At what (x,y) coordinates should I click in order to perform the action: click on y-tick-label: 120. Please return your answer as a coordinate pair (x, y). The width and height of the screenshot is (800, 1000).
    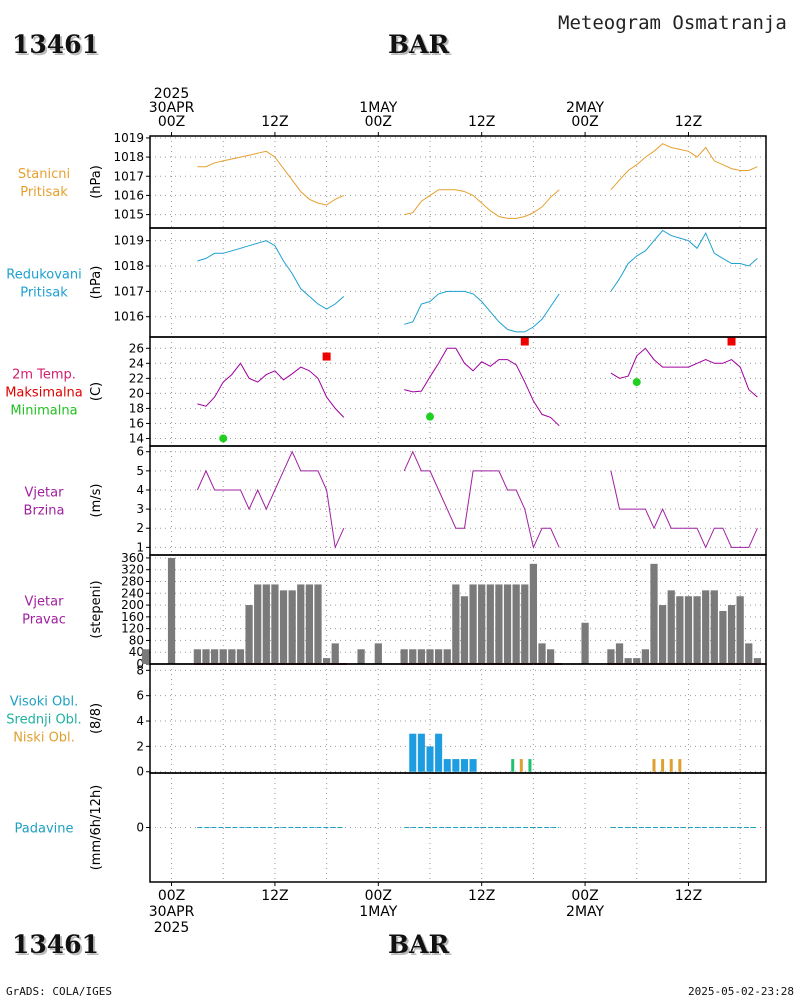
    Looking at the image, I should click on (132, 629).